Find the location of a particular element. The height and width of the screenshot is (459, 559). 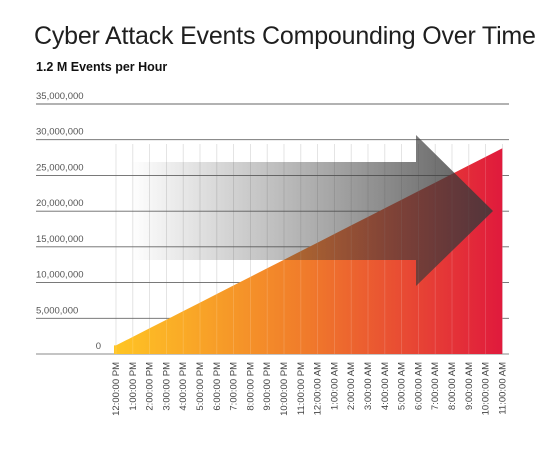

x-tick-label: 9:00:00 PM is located at coordinates (267, 386).